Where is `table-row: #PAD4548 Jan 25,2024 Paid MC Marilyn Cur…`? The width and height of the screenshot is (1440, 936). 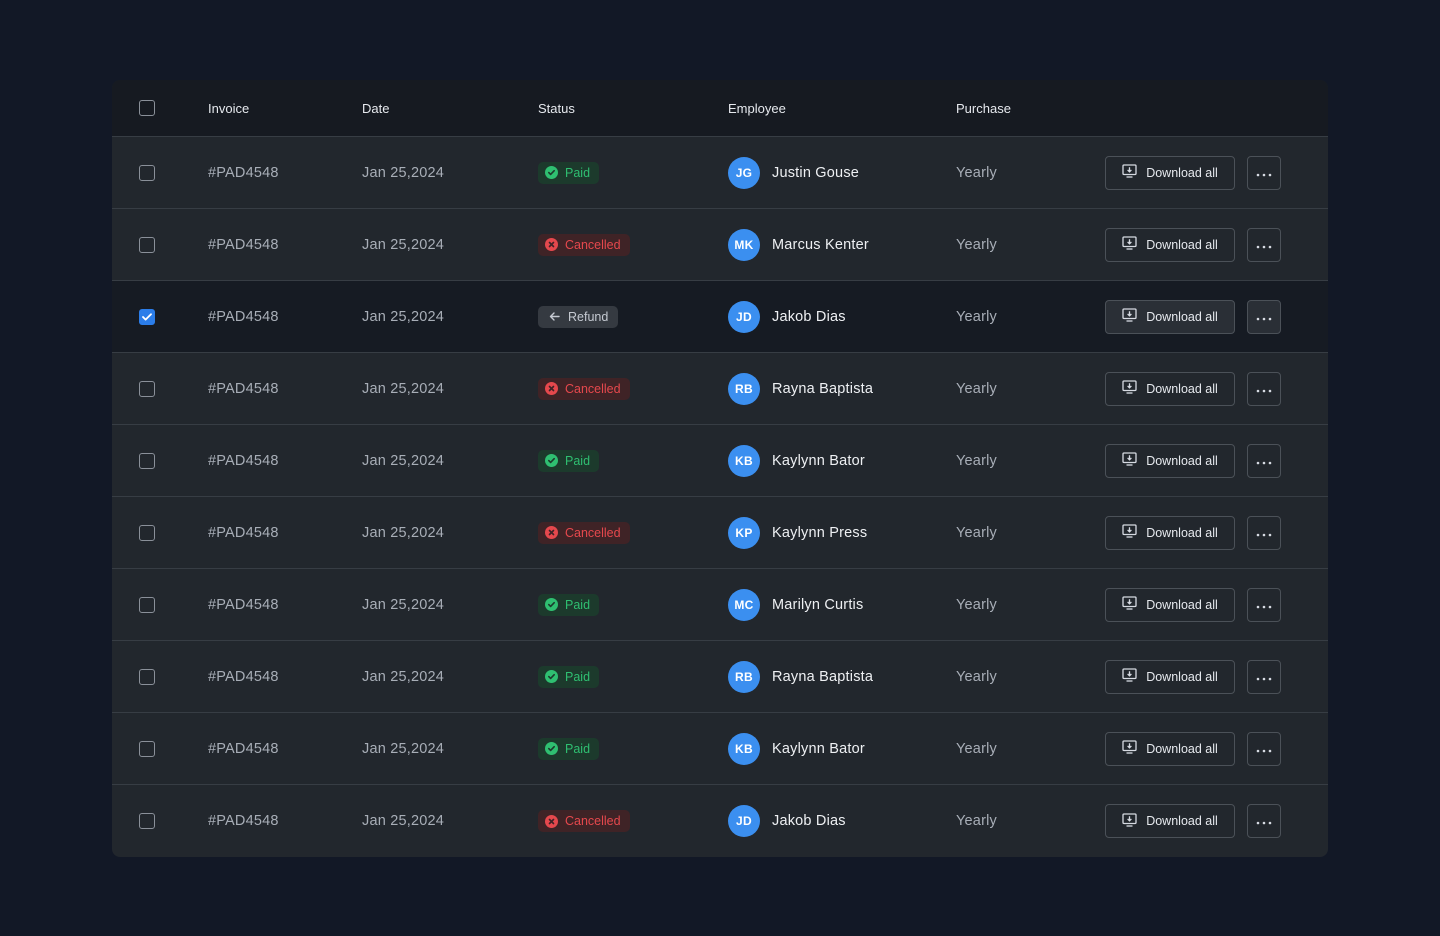 table-row: #PAD4548 Jan 25,2024 Paid MC Marilyn Cur… is located at coordinates (720, 605).